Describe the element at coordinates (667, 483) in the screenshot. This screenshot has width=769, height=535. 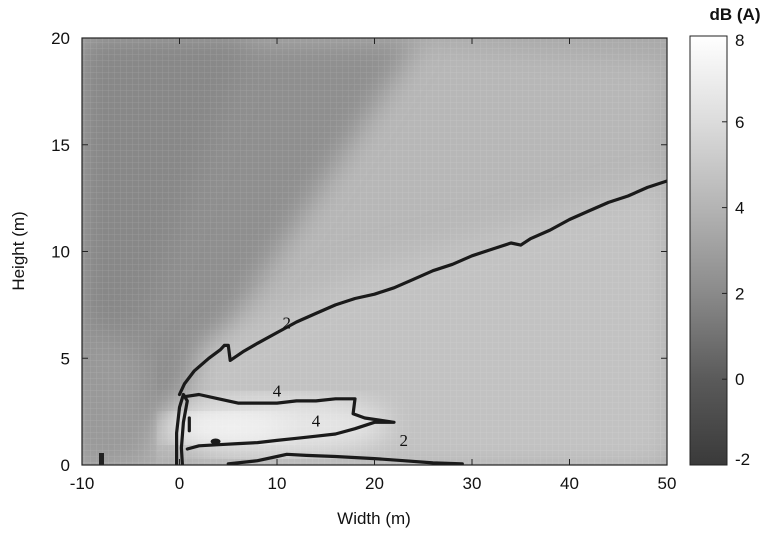
I see `x-tick-label: 50` at that location.